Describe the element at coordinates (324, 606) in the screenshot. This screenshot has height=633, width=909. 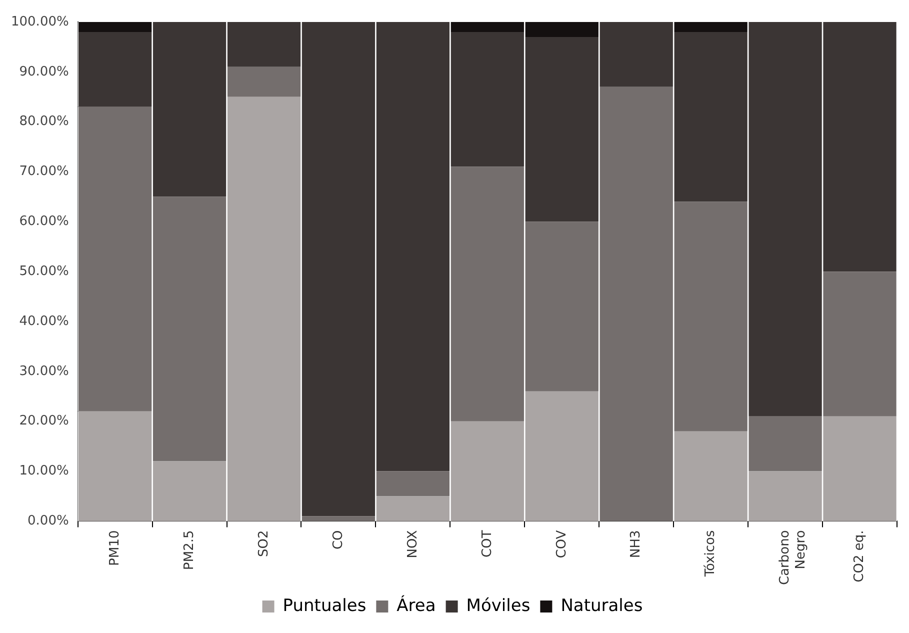
I see `legend-label: Puntuales` at that location.